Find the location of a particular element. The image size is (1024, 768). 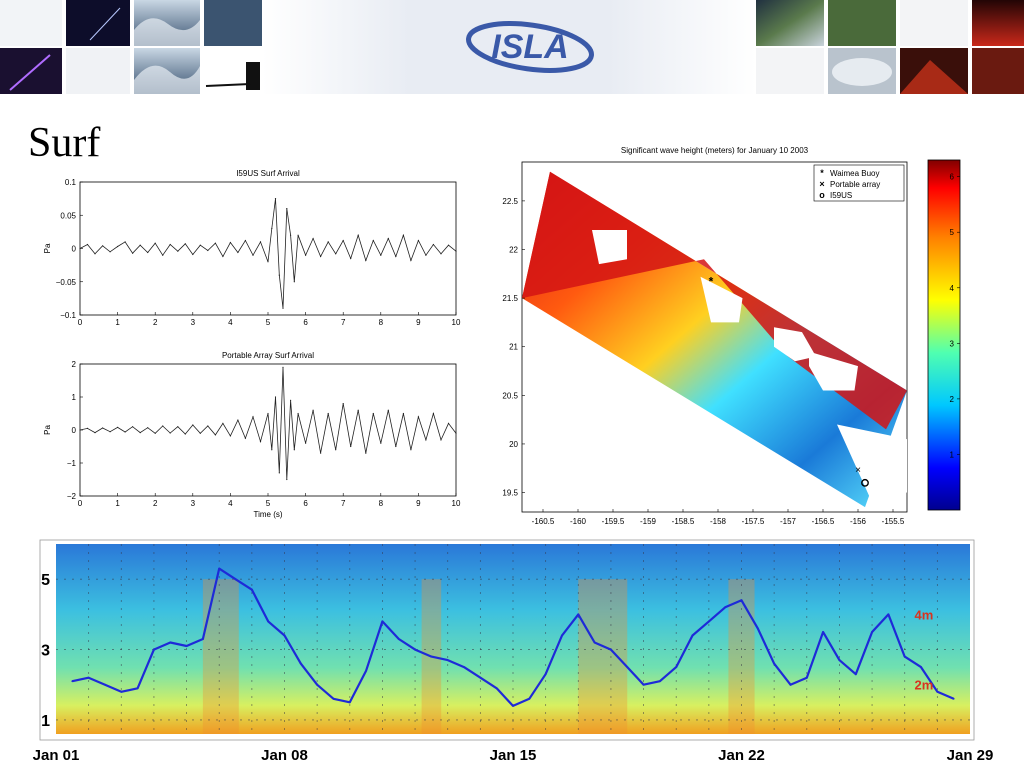

portable-xlabel: Time (s) is located at coordinates (267, 514).